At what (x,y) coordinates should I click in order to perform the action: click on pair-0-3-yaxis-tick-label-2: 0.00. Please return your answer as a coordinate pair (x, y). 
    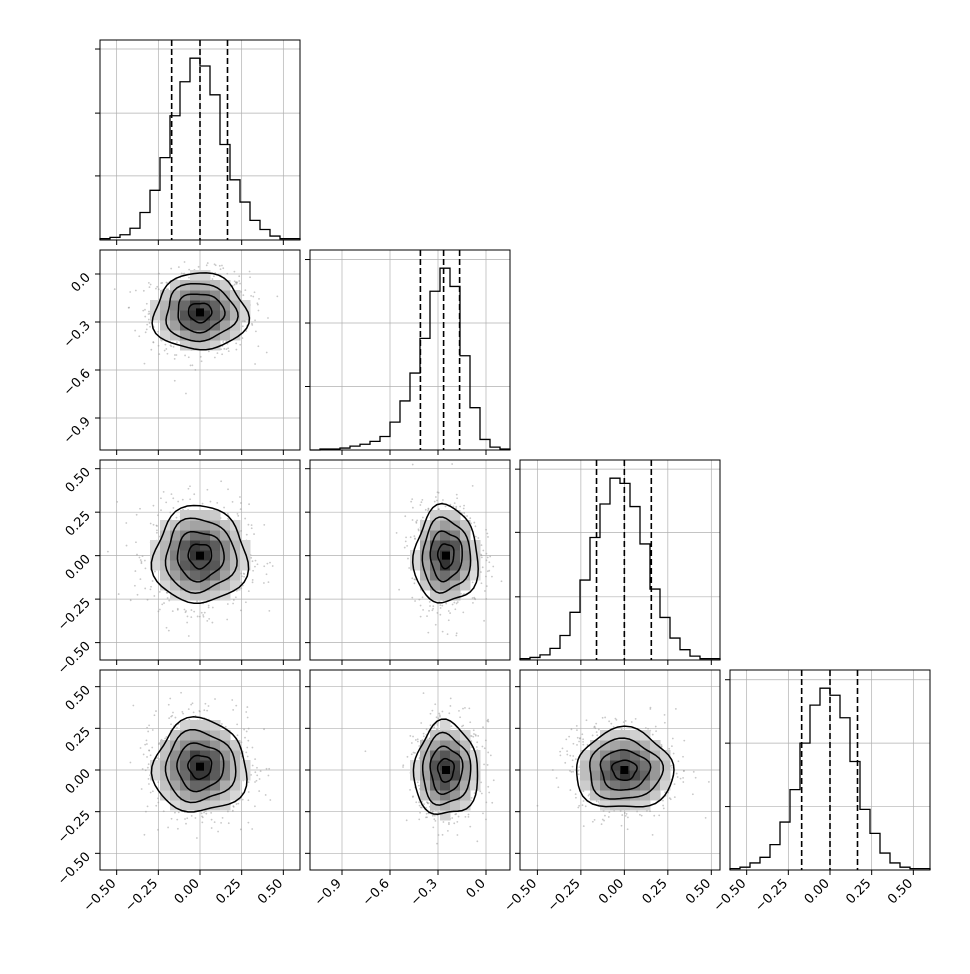
    Looking at the image, I should click on (78, 781).